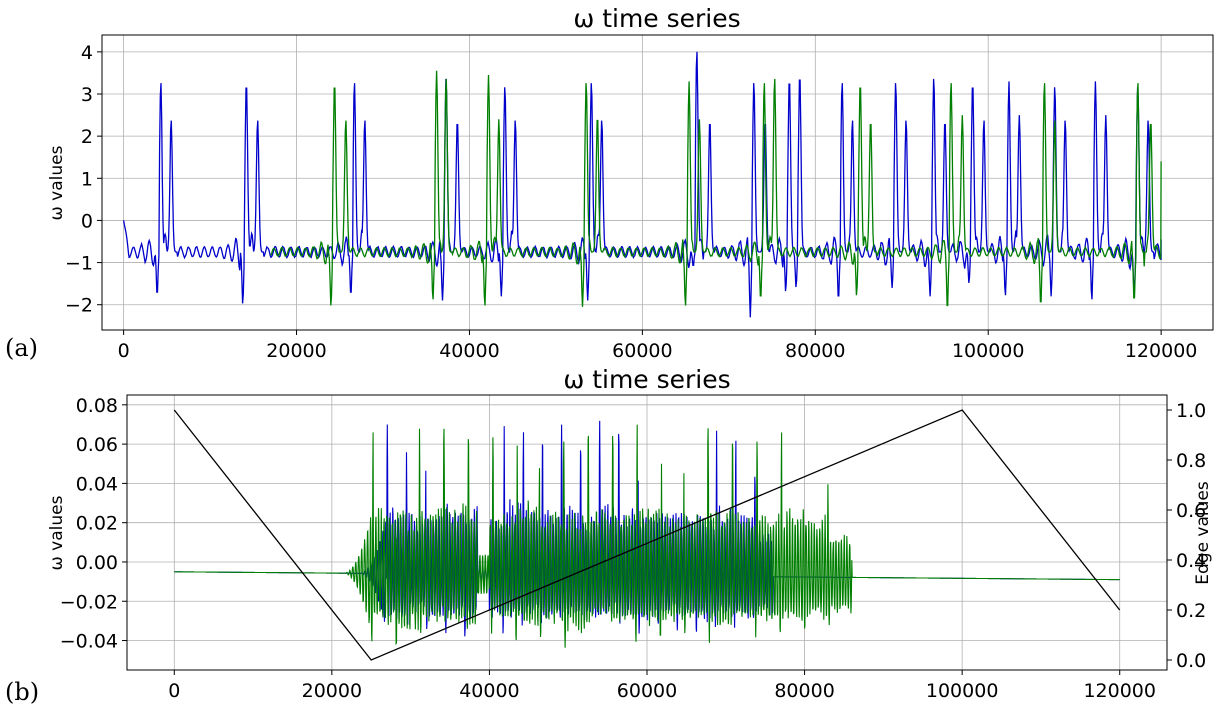 The image size is (1215, 707). I want to click on x-ticks-b: 0 20000 40000 60000 80000 100000 120000, so click(662, 686).